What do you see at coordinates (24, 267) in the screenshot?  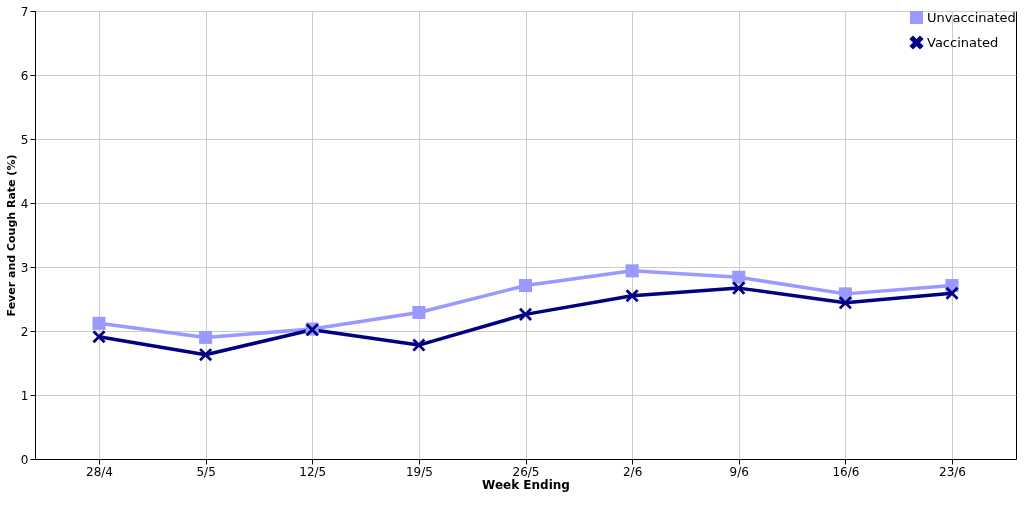 I see `y-tick-label: 3` at bounding box center [24, 267].